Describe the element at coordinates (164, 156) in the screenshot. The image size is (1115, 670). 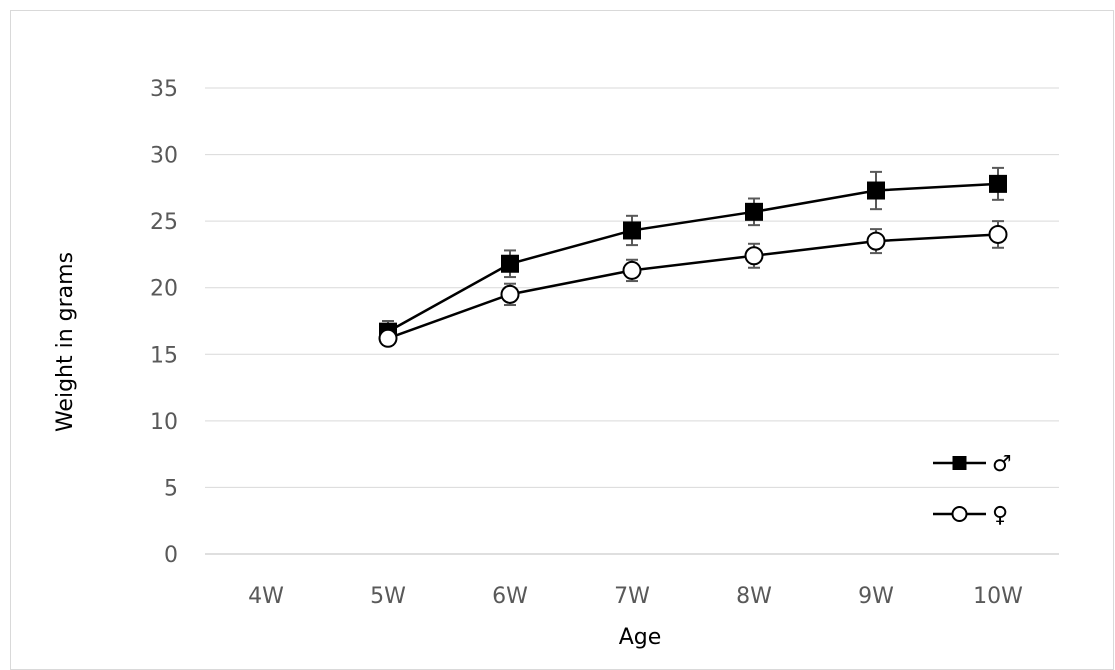
I see `y-tick-label-30: 30` at that location.